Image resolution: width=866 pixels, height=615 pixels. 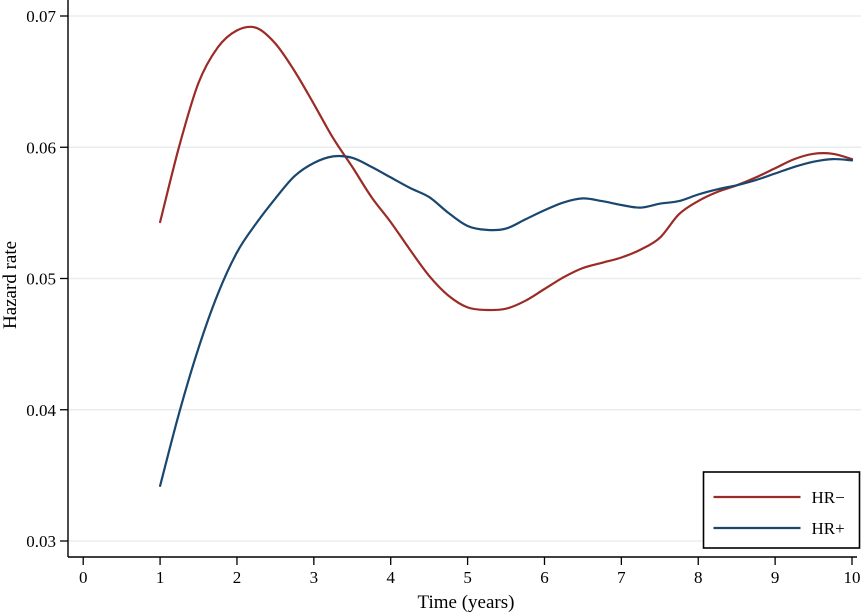 I want to click on y-tick-label: 0.07, so click(x=41, y=16).